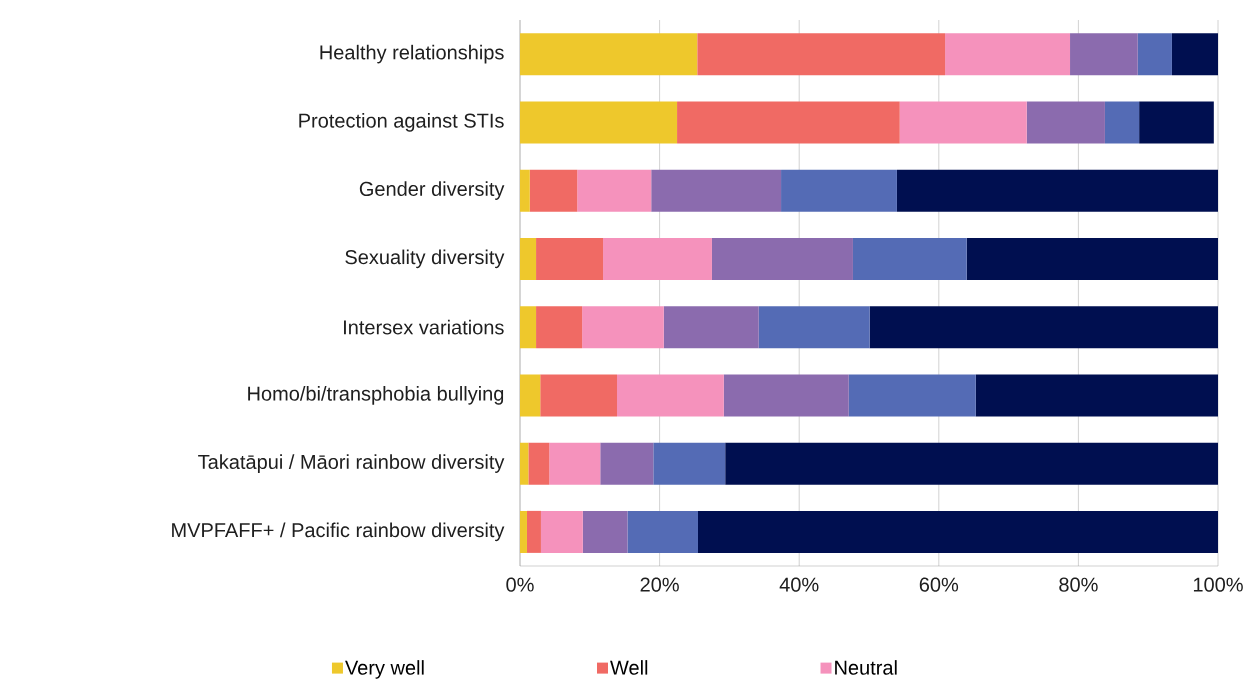 The height and width of the screenshot is (686, 1258). What do you see at coordinates (432, 190) in the screenshot?
I see `y-tick-label: Gender diversity` at bounding box center [432, 190].